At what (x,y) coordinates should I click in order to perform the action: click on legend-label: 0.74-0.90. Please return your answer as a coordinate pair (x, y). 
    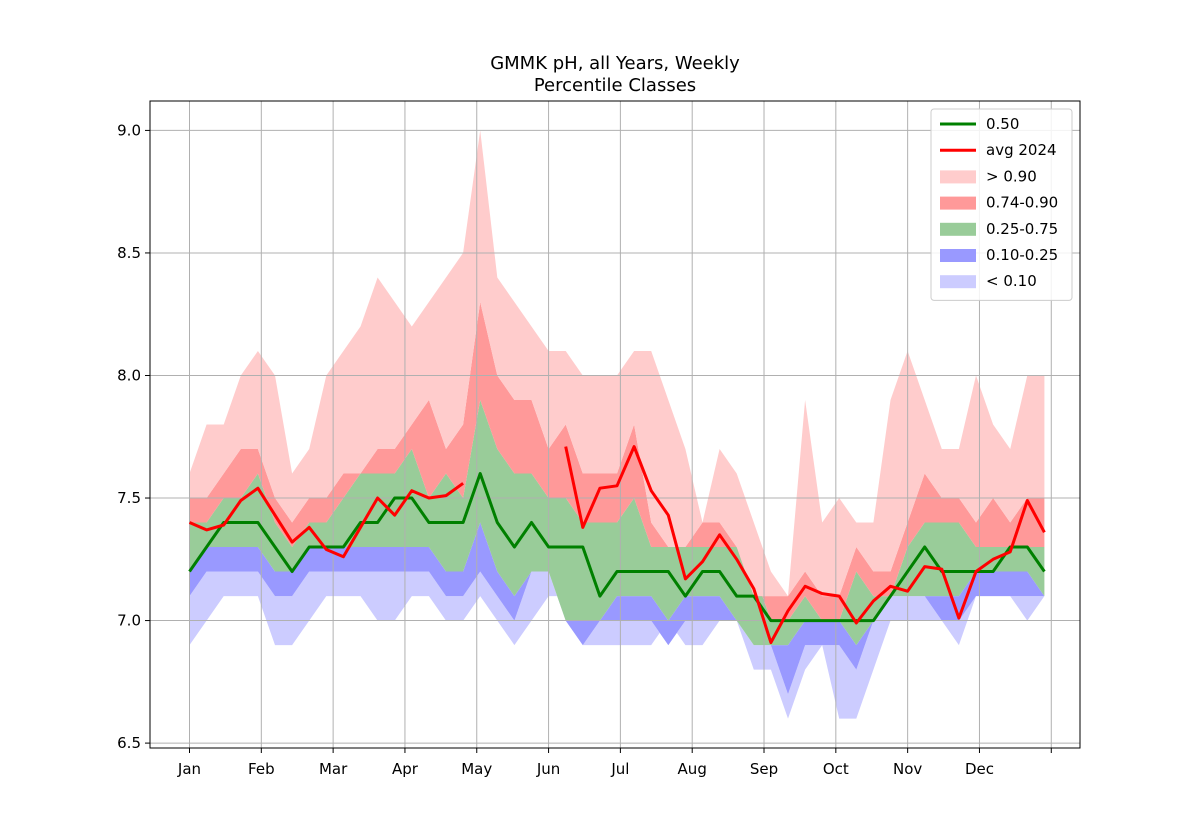
    Looking at the image, I should click on (1022, 203).